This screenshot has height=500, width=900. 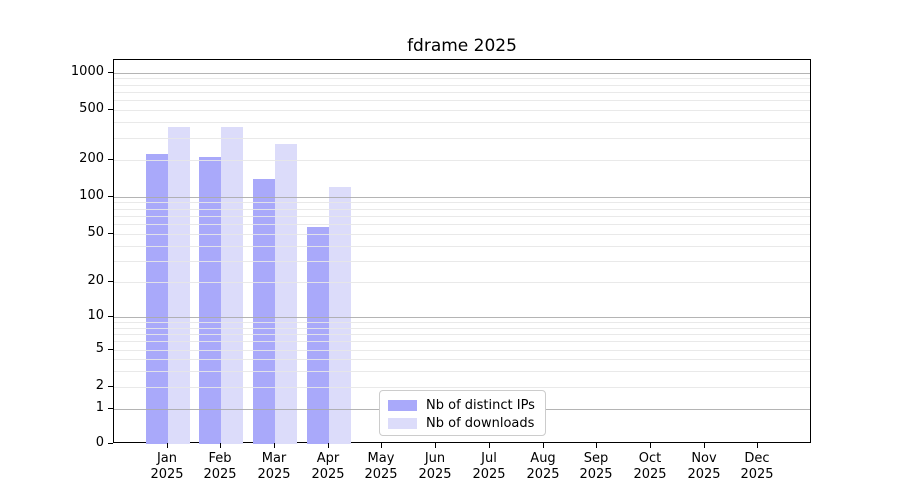 What do you see at coordinates (462, 46) in the screenshot?
I see `chart-title: fdrame 2025` at bounding box center [462, 46].